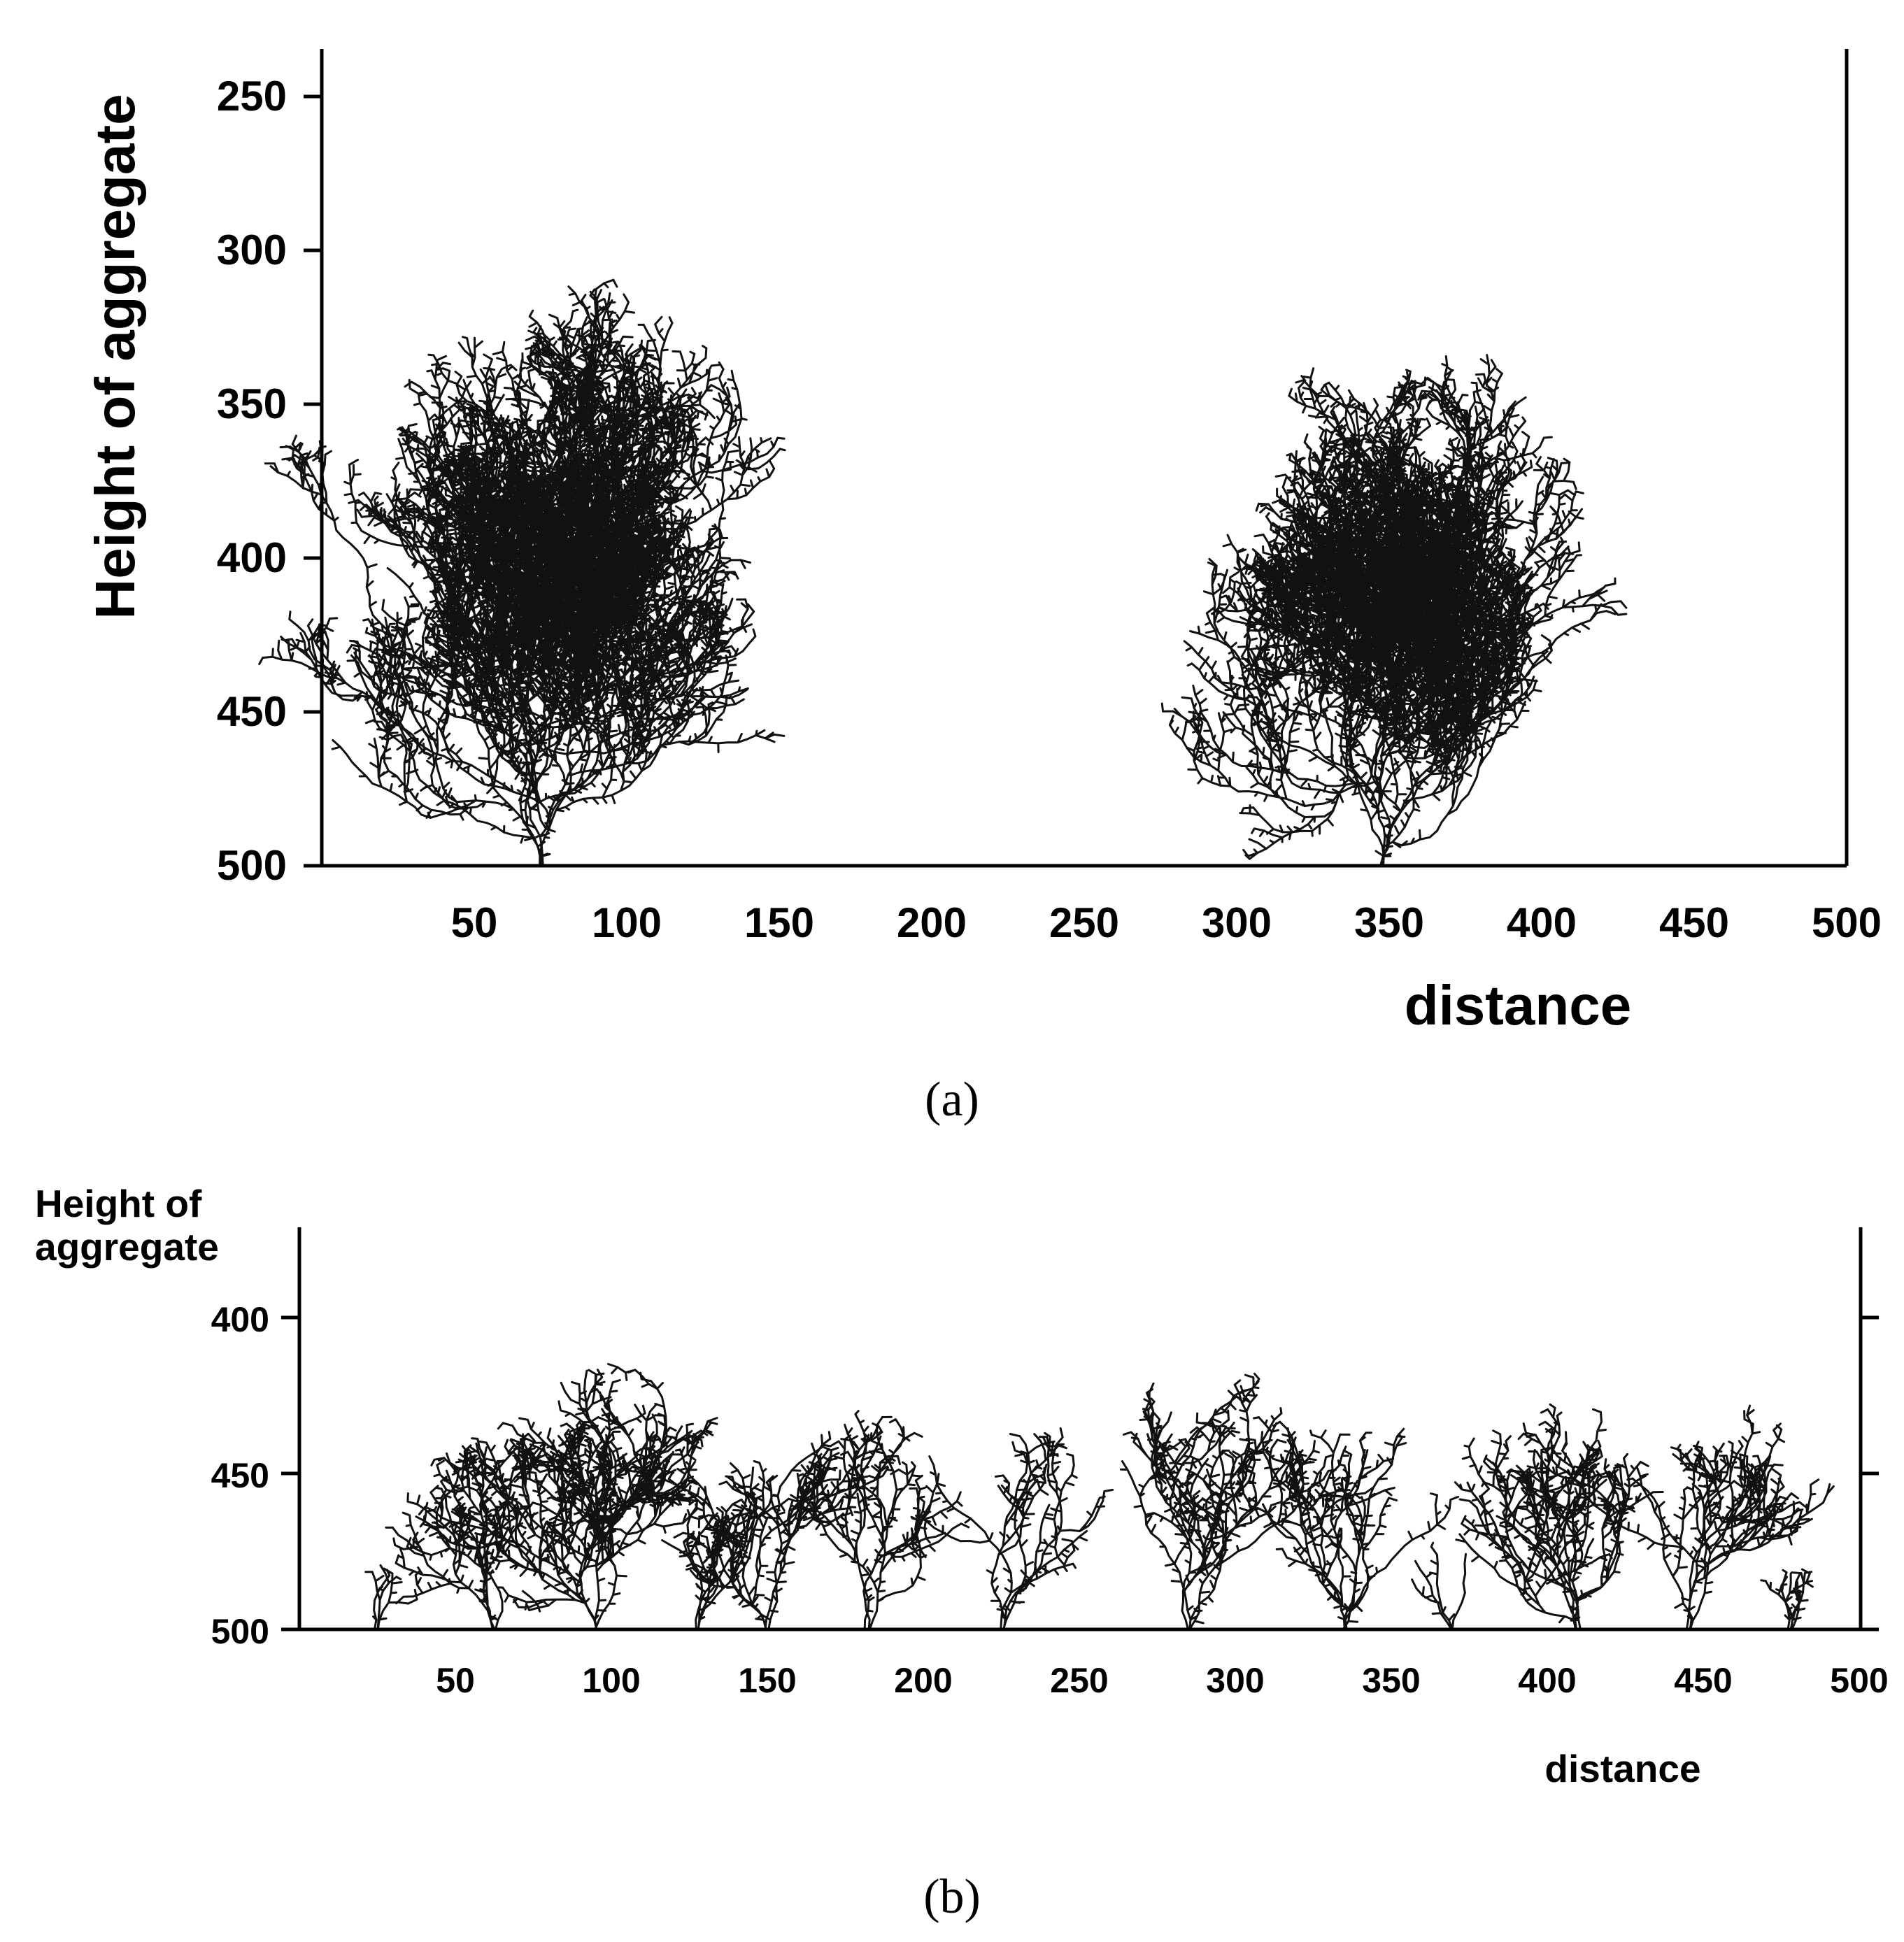 This screenshot has width=1904, height=1942. Describe the element at coordinates (1166, 922) in the screenshot. I see `a-x-ticks: 50 100 150 200 250 300 350 400 450 500` at that location.